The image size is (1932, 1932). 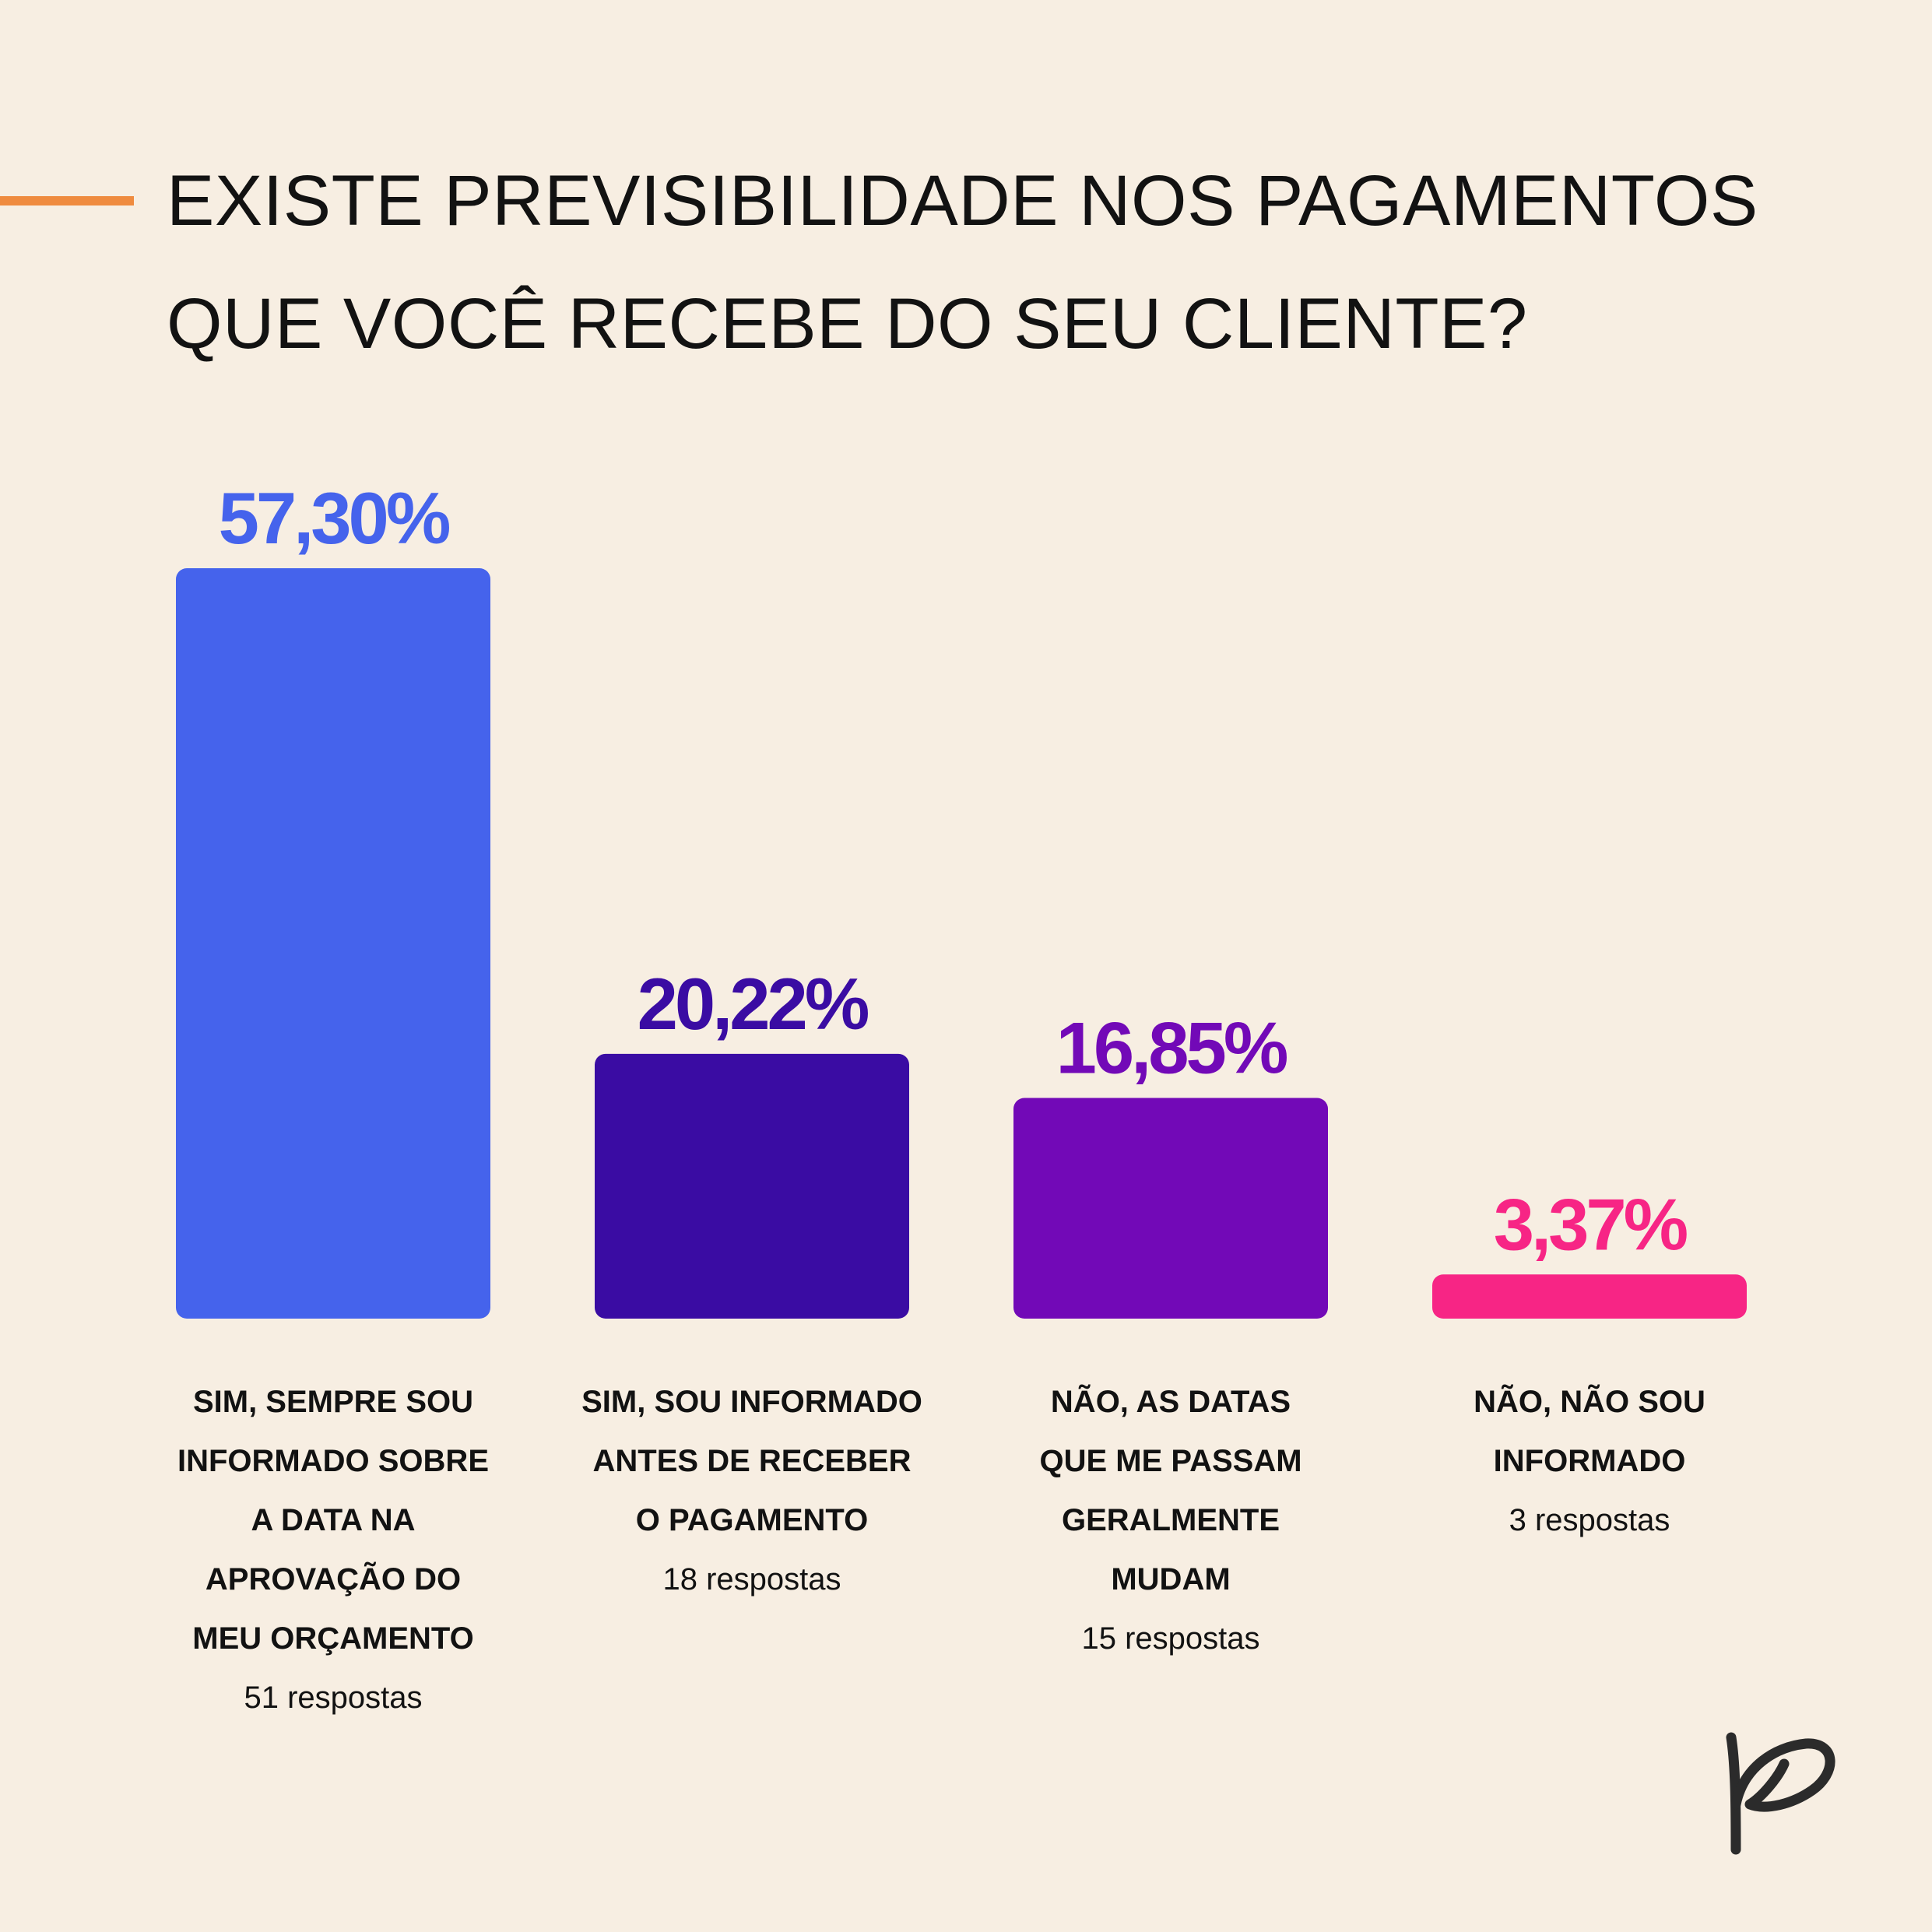 What do you see at coordinates (332, 1639) in the screenshot?
I see `bar-1-category-line-5: MEU ORÇAMENTO` at bounding box center [332, 1639].